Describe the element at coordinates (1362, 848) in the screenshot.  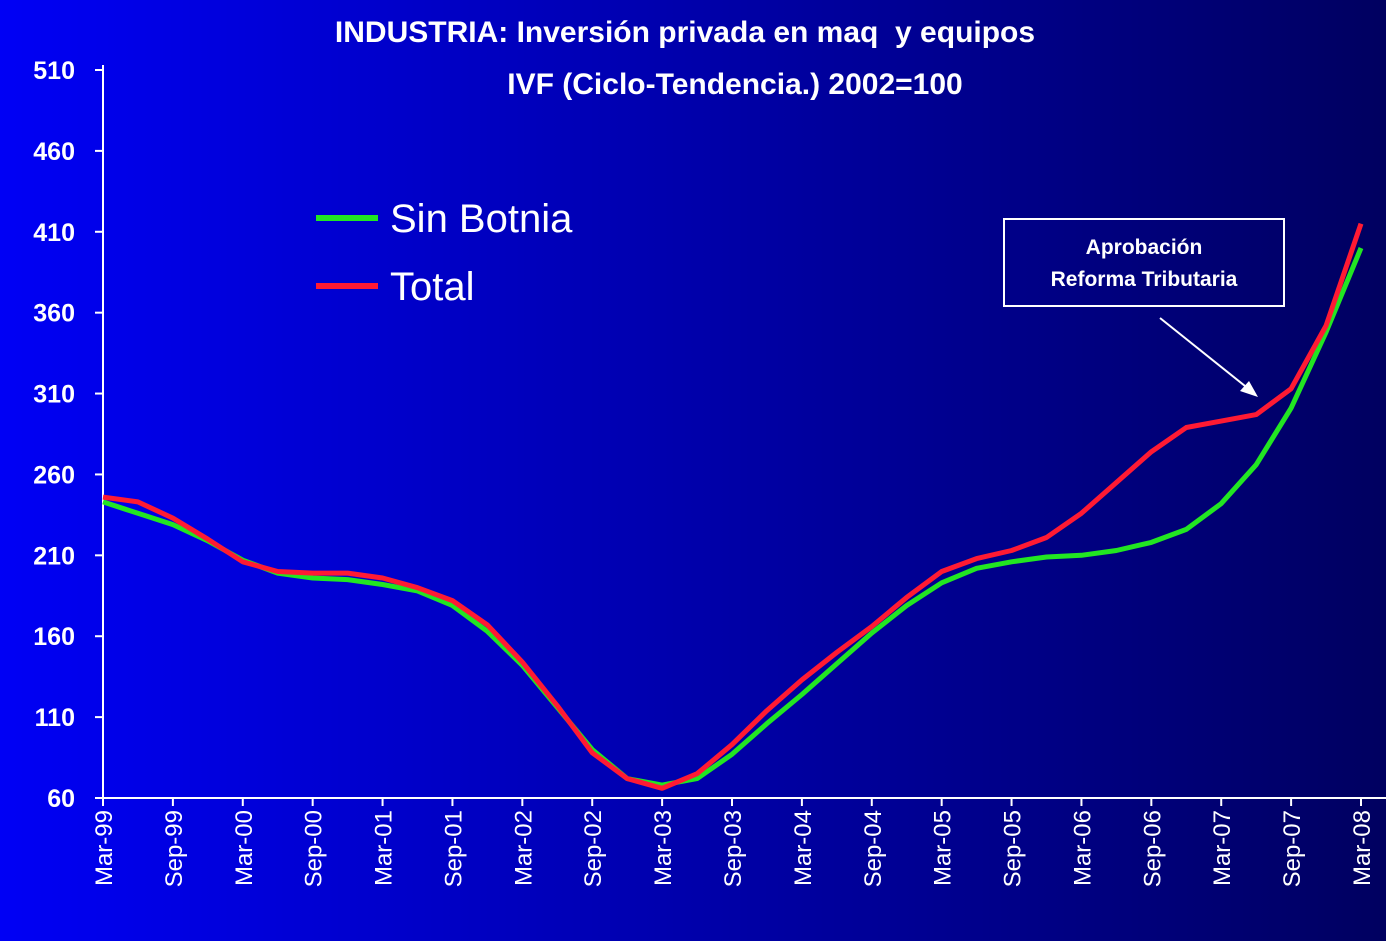
I see `x-tick-label: Mar-08` at that location.